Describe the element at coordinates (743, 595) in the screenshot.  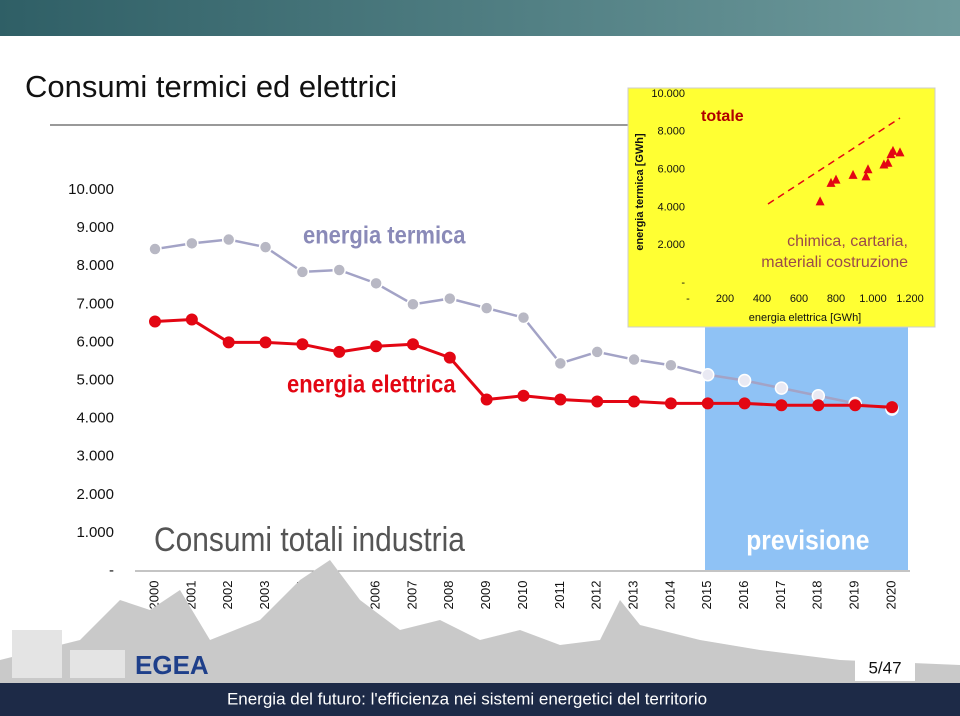
I see `x-tick-label: 2016` at that location.